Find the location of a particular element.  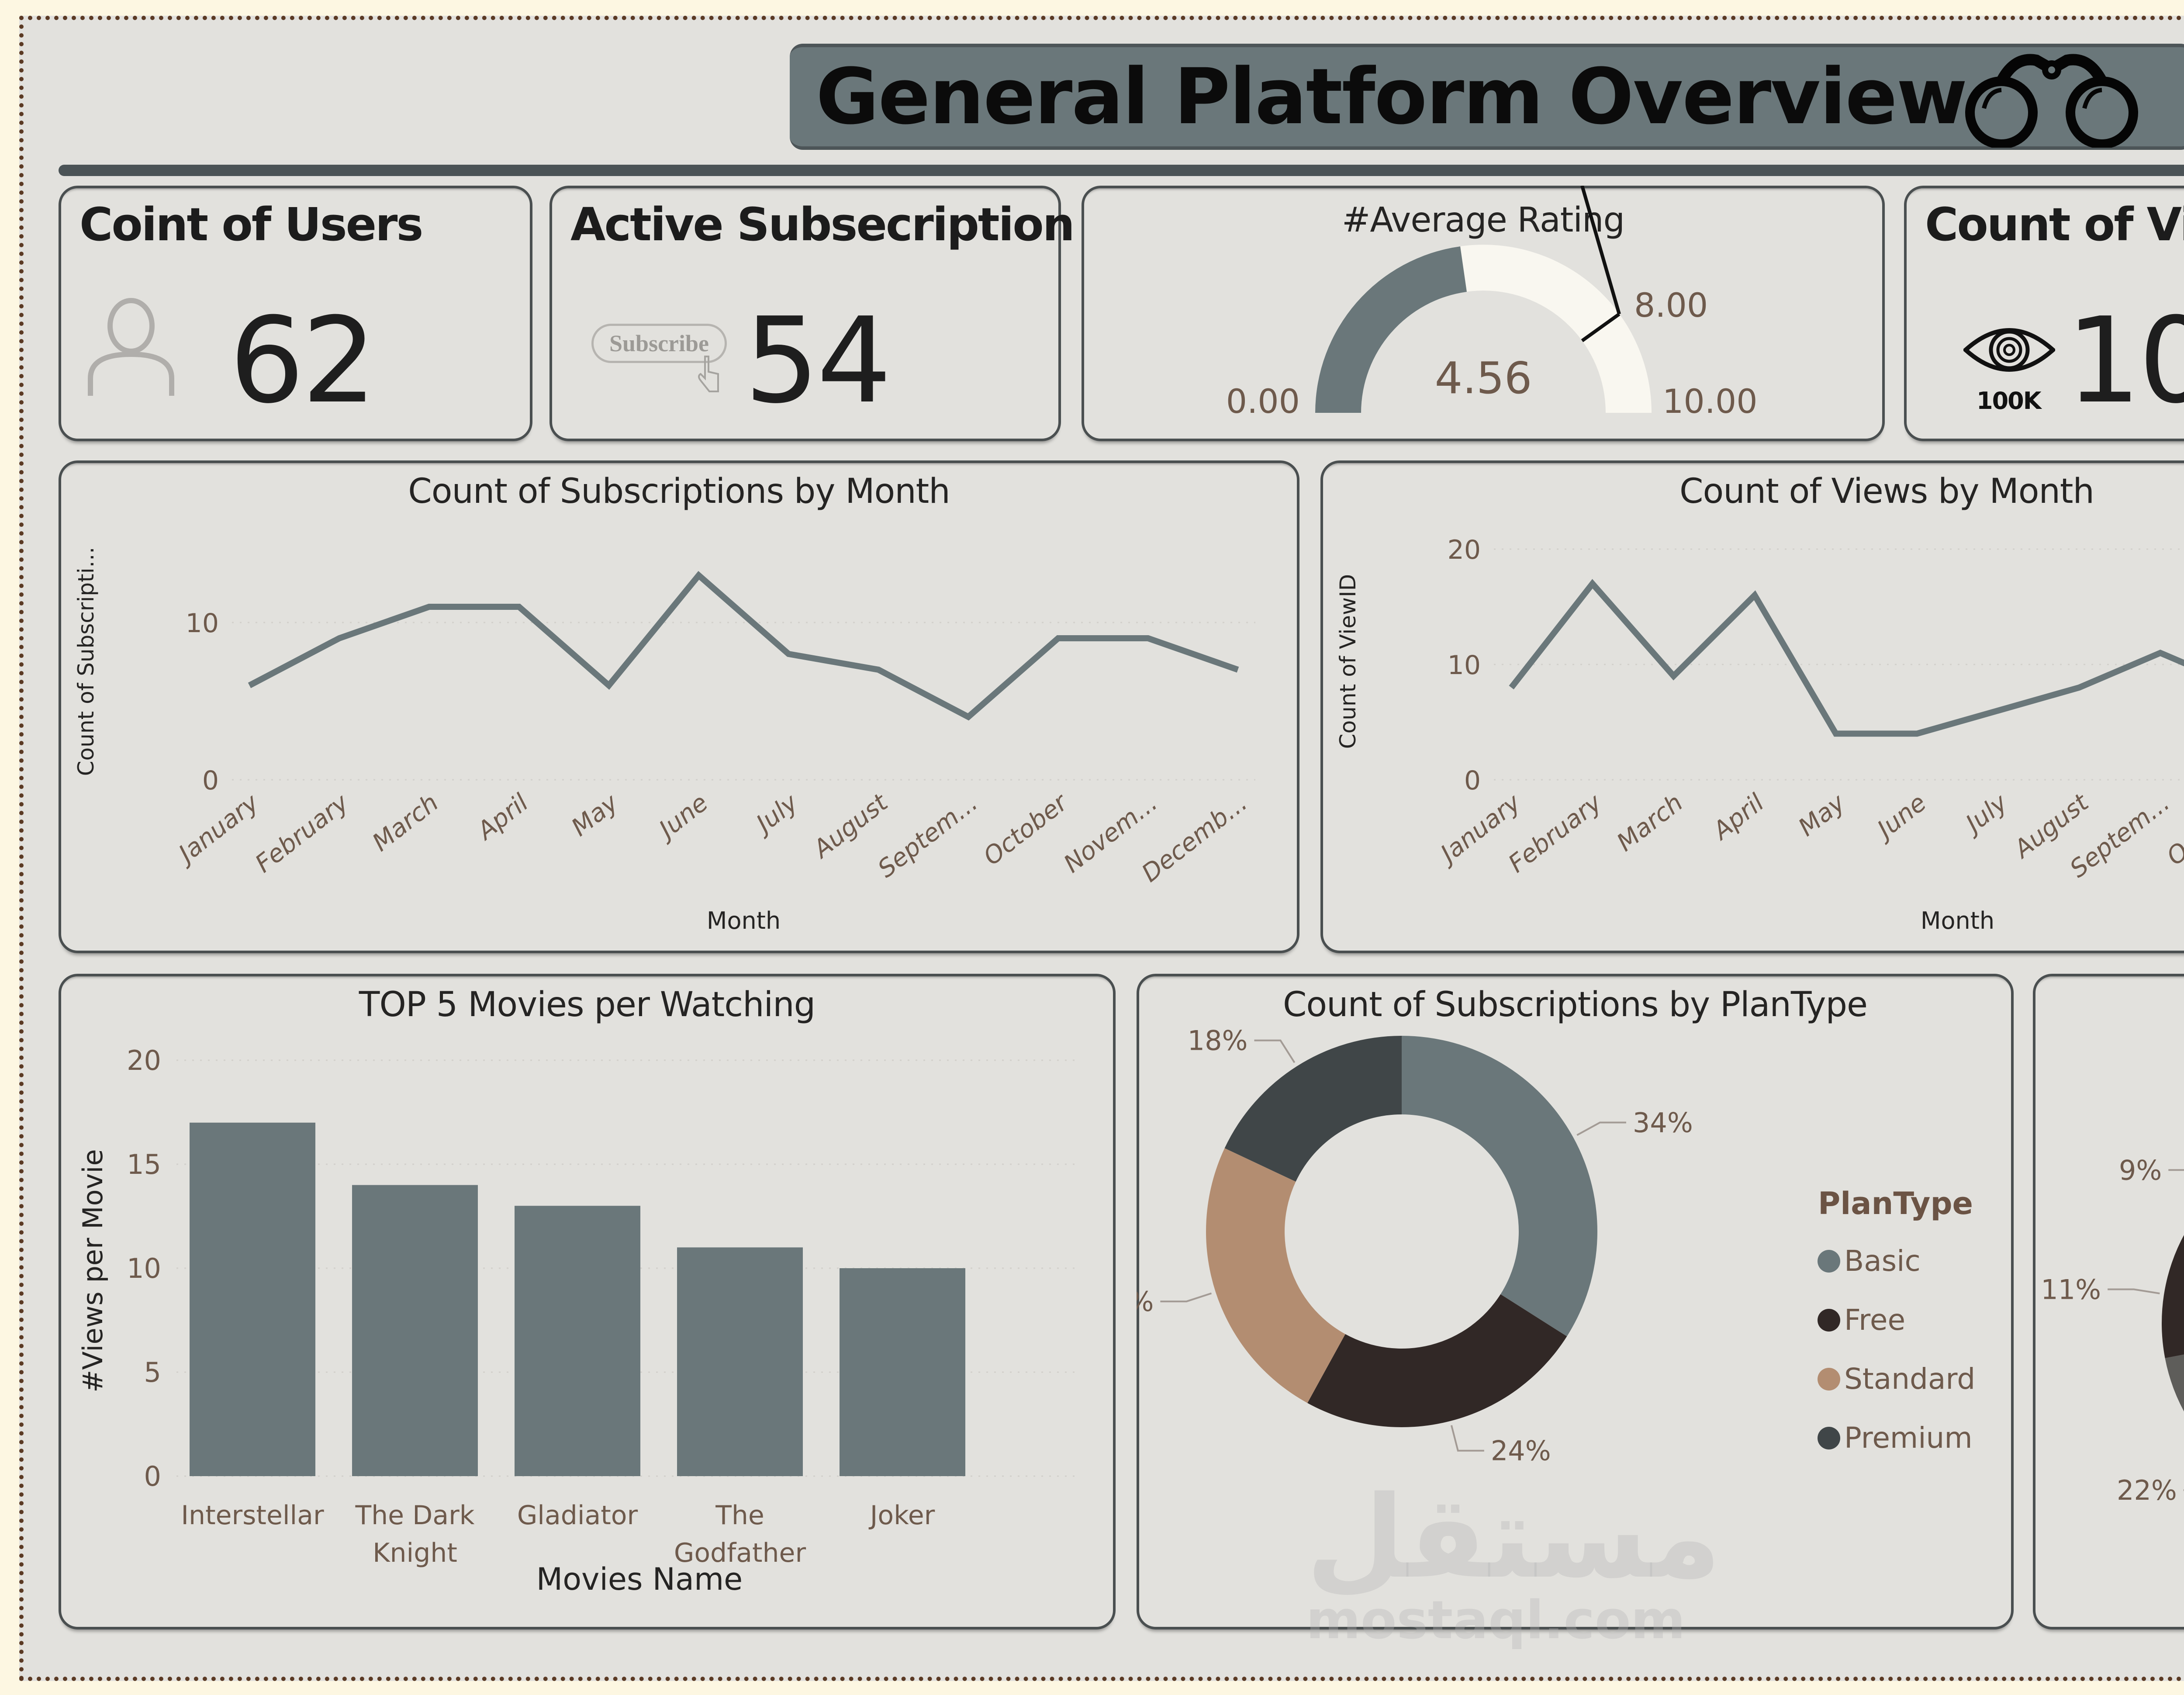

svg-text: 9% is located at coordinates (2140, 1170).